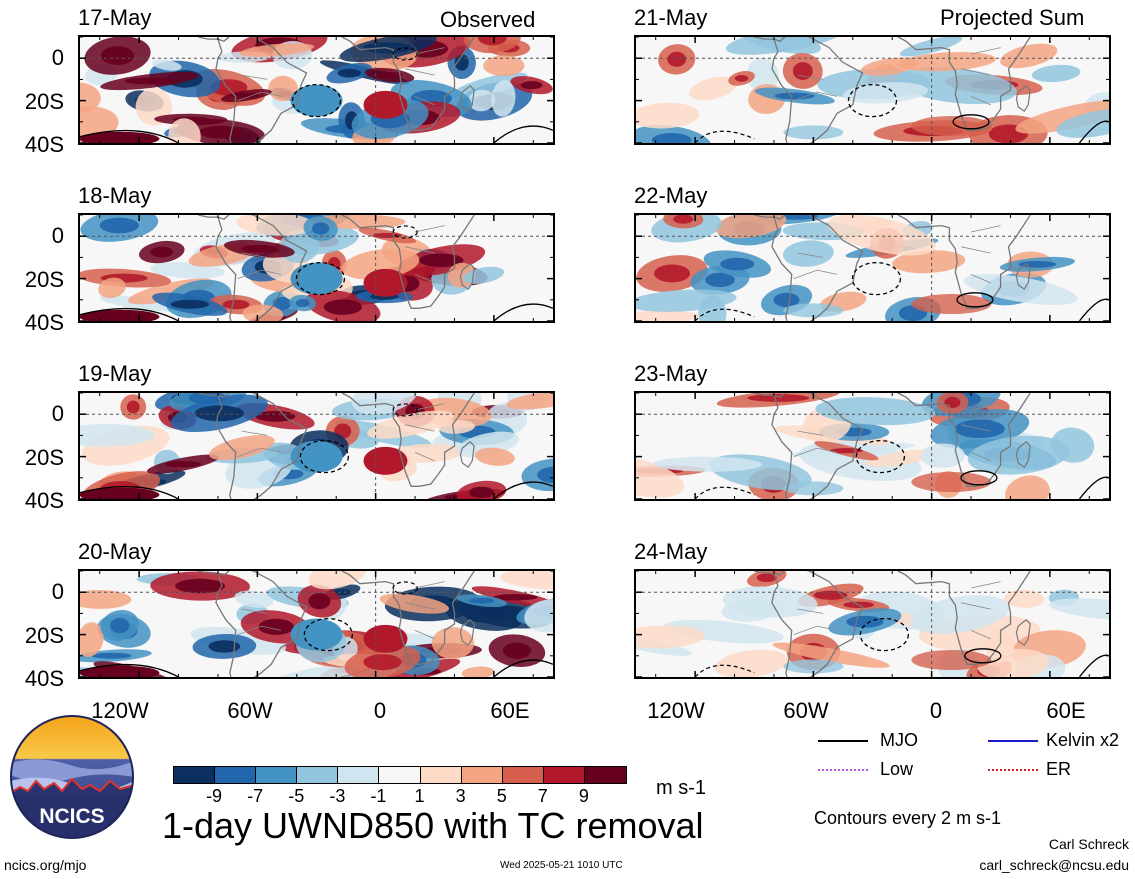  What do you see at coordinates (71, 816) in the screenshot?
I see `logo-text: NCICS` at bounding box center [71, 816].